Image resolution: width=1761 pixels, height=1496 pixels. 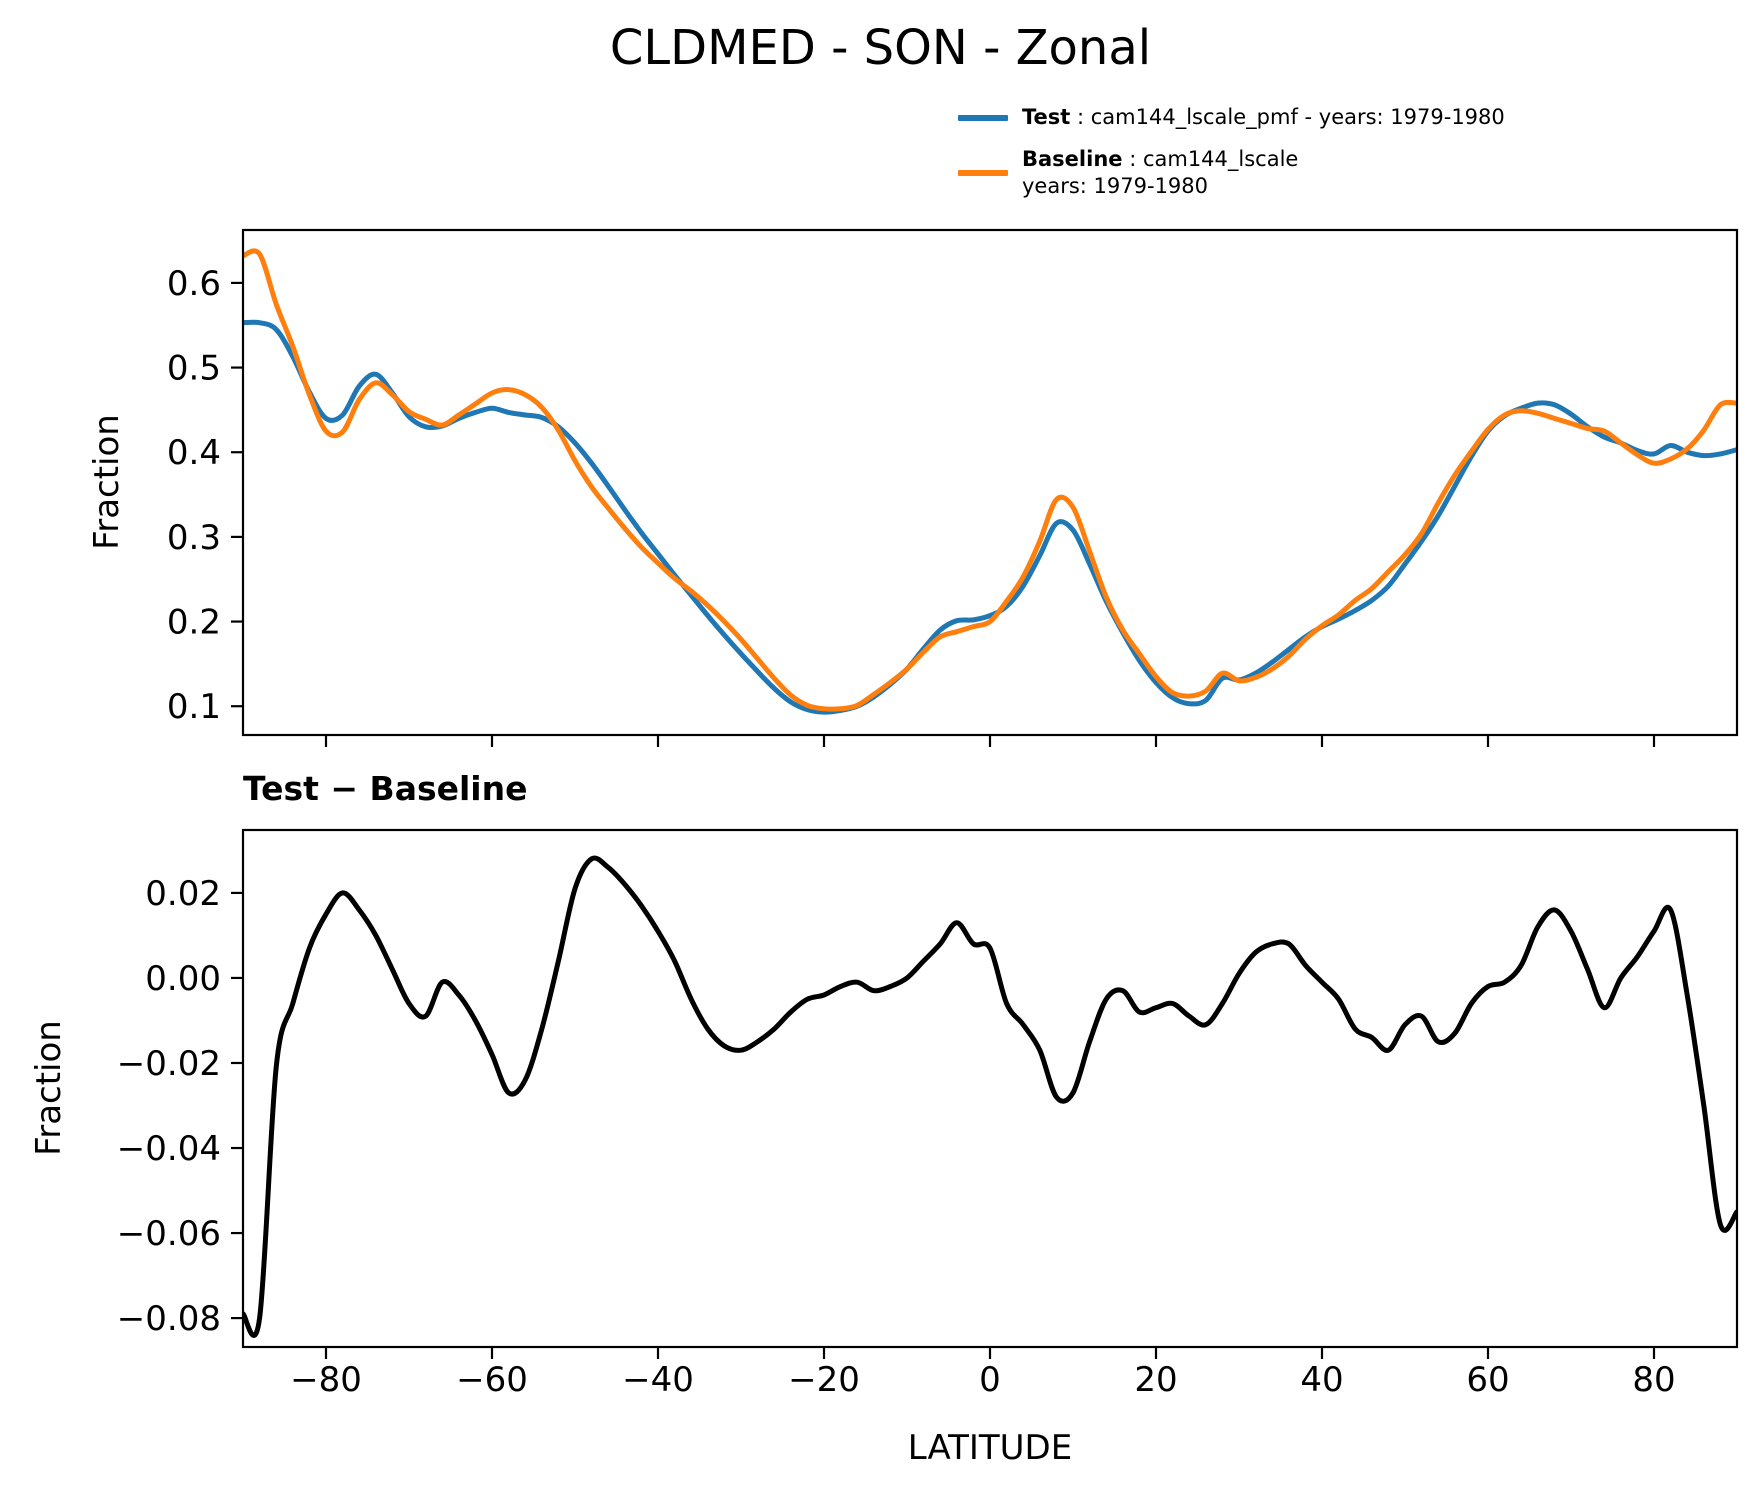 I want to click on x-tick-label: 40, so click(x=1321, y=1380).